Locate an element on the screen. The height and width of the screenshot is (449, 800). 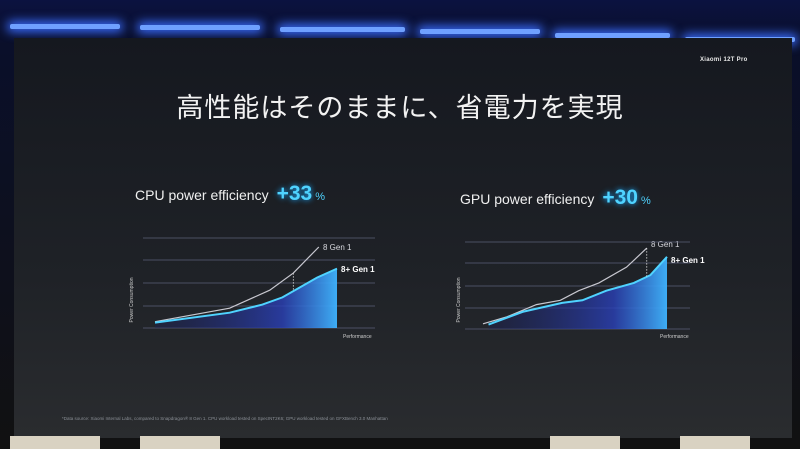
cpu-efficiency-value: +33 is located at coordinates (294, 193).